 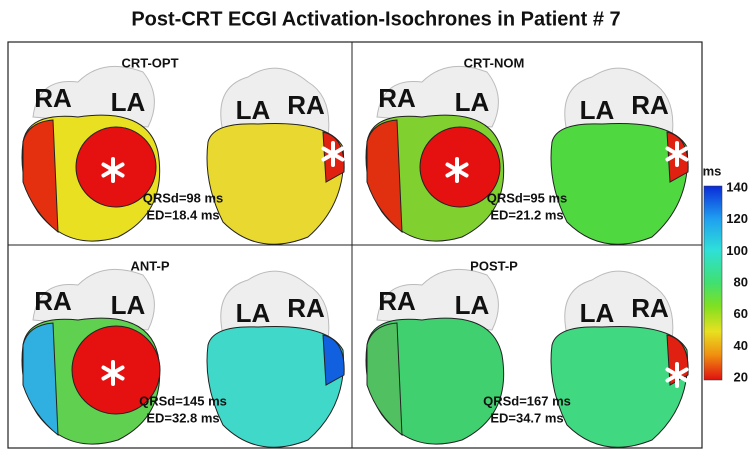 What do you see at coordinates (494, 265) in the screenshot?
I see `panel-label: POST-P` at bounding box center [494, 265].